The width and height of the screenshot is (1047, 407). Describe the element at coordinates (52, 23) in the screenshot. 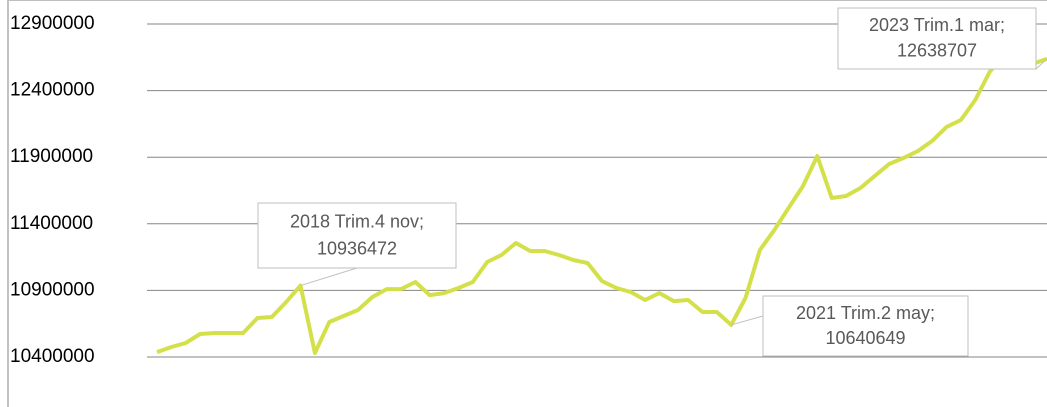

I see `y-tick-label: 12900000` at that location.